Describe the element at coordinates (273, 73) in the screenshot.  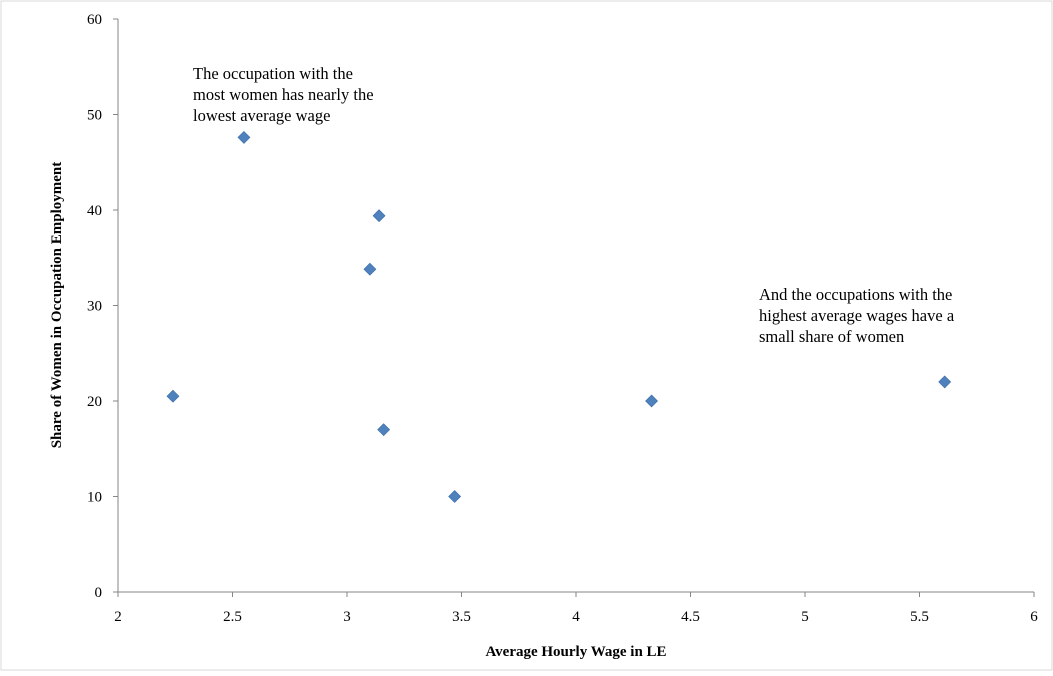
I see `annotation-top-left-line-1: The occupation with the` at that location.